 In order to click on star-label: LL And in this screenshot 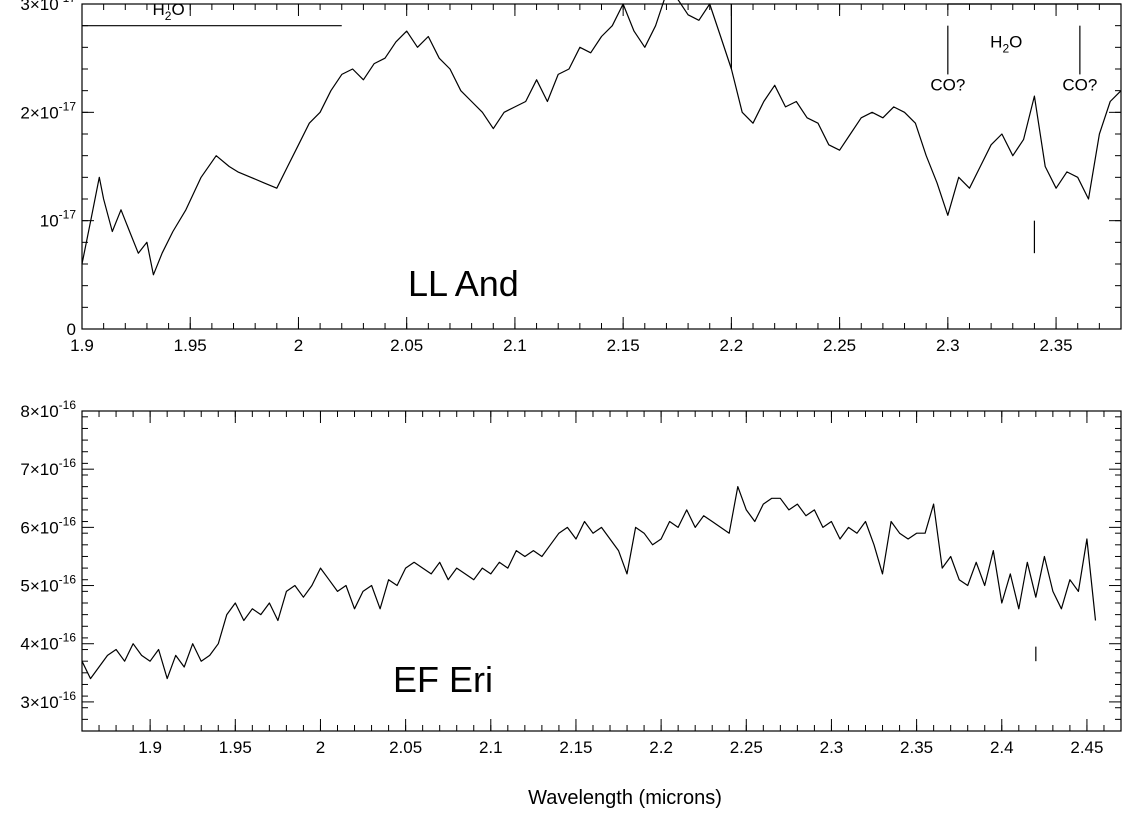, I will do `click(463, 283)`.